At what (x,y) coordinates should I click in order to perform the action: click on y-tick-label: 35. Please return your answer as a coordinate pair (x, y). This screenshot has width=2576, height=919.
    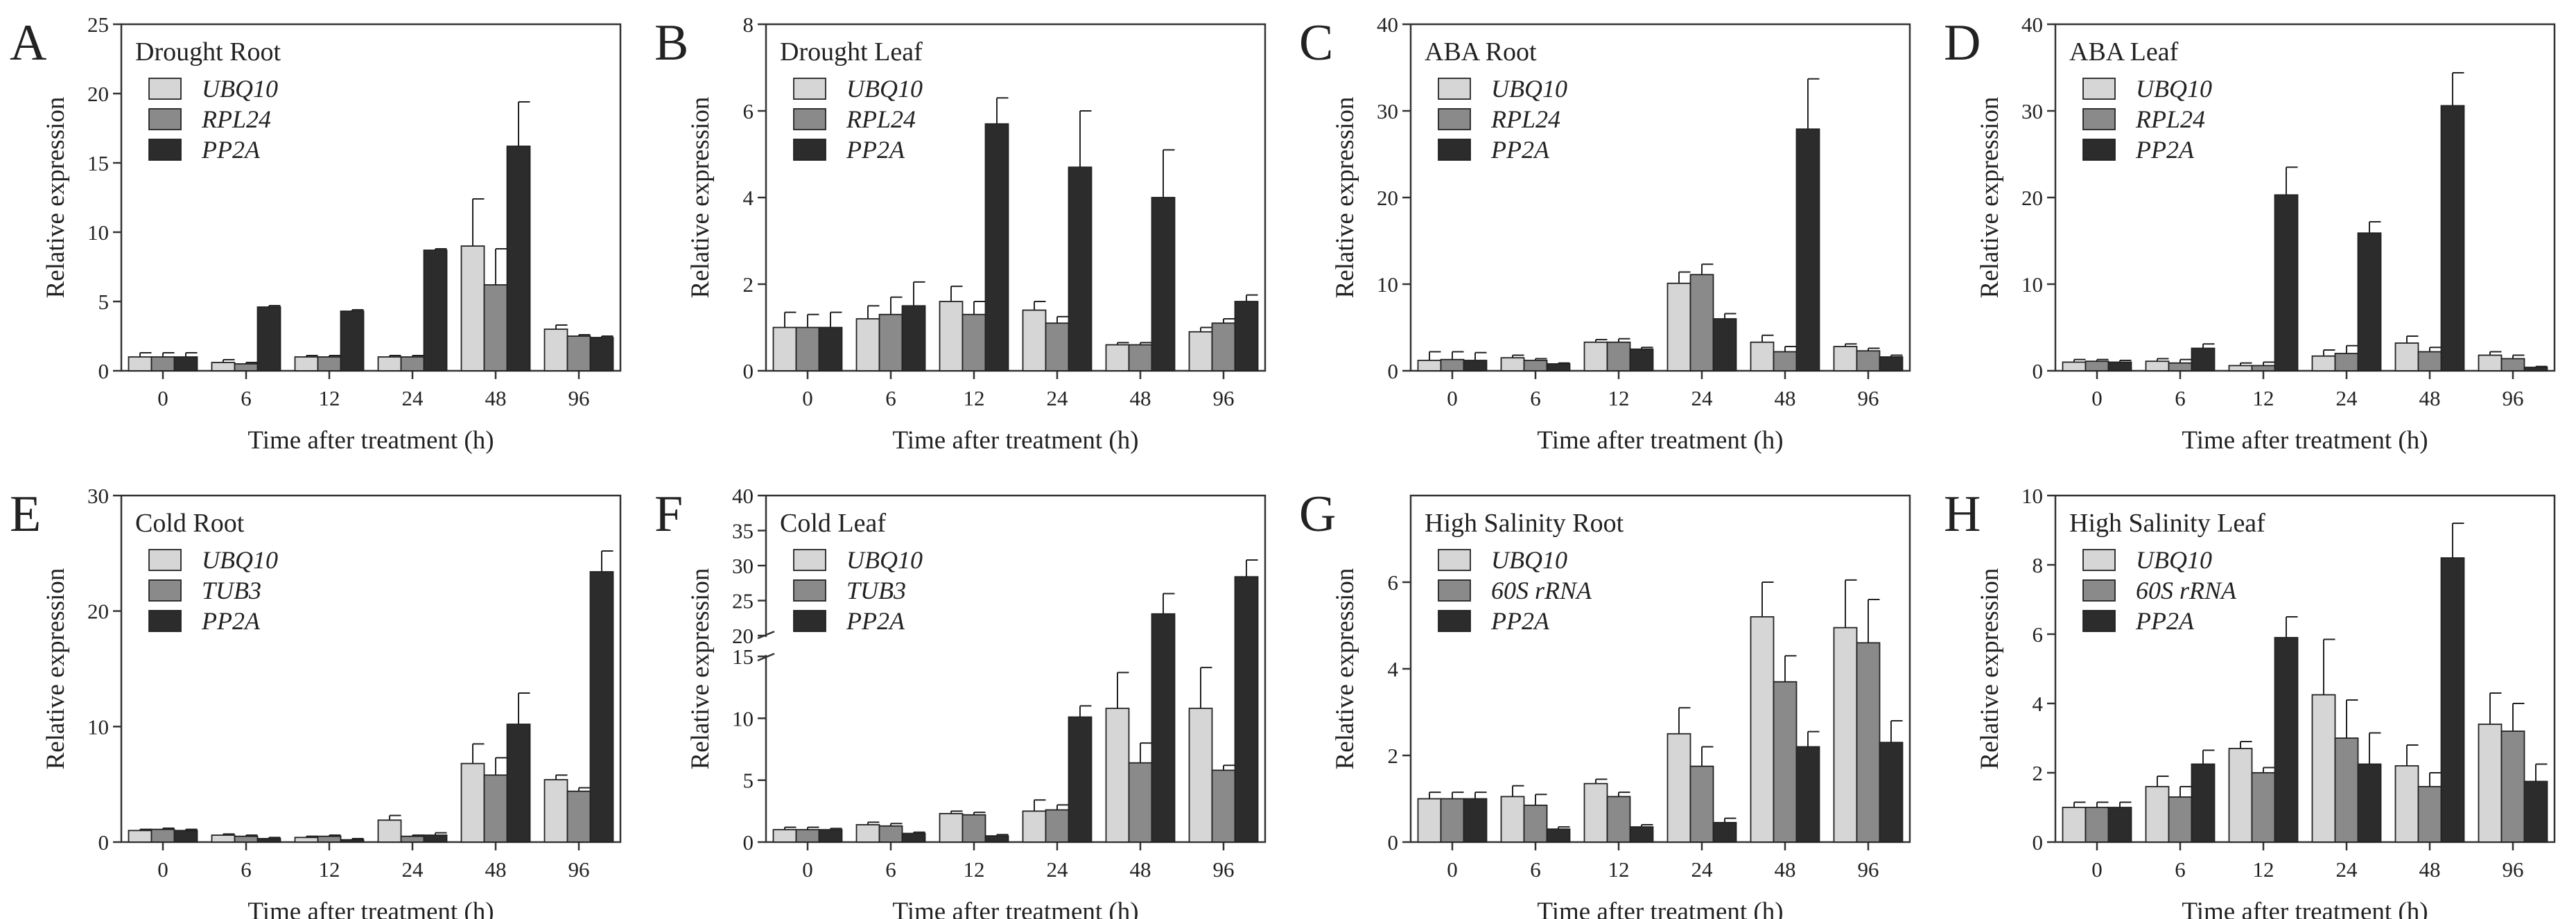
    Looking at the image, I should click on (743, 531).